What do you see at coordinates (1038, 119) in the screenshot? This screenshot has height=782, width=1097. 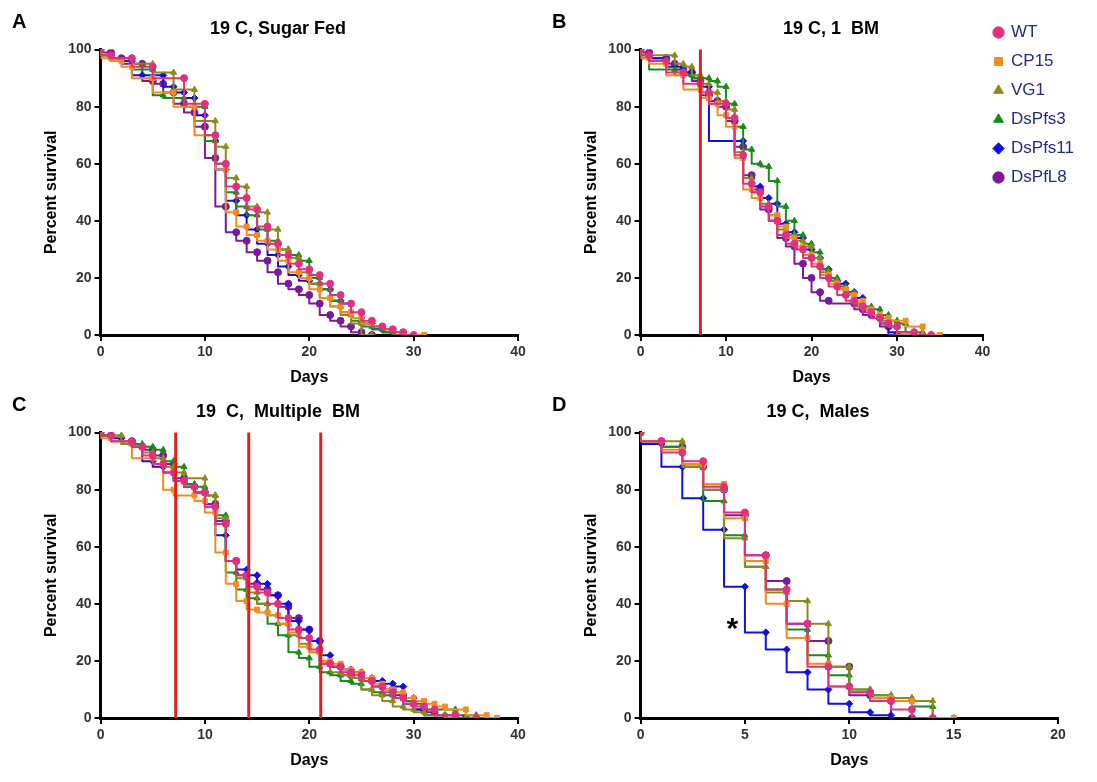 I see `legend-label: DsPfs3` at bounding box center [1038, 119].